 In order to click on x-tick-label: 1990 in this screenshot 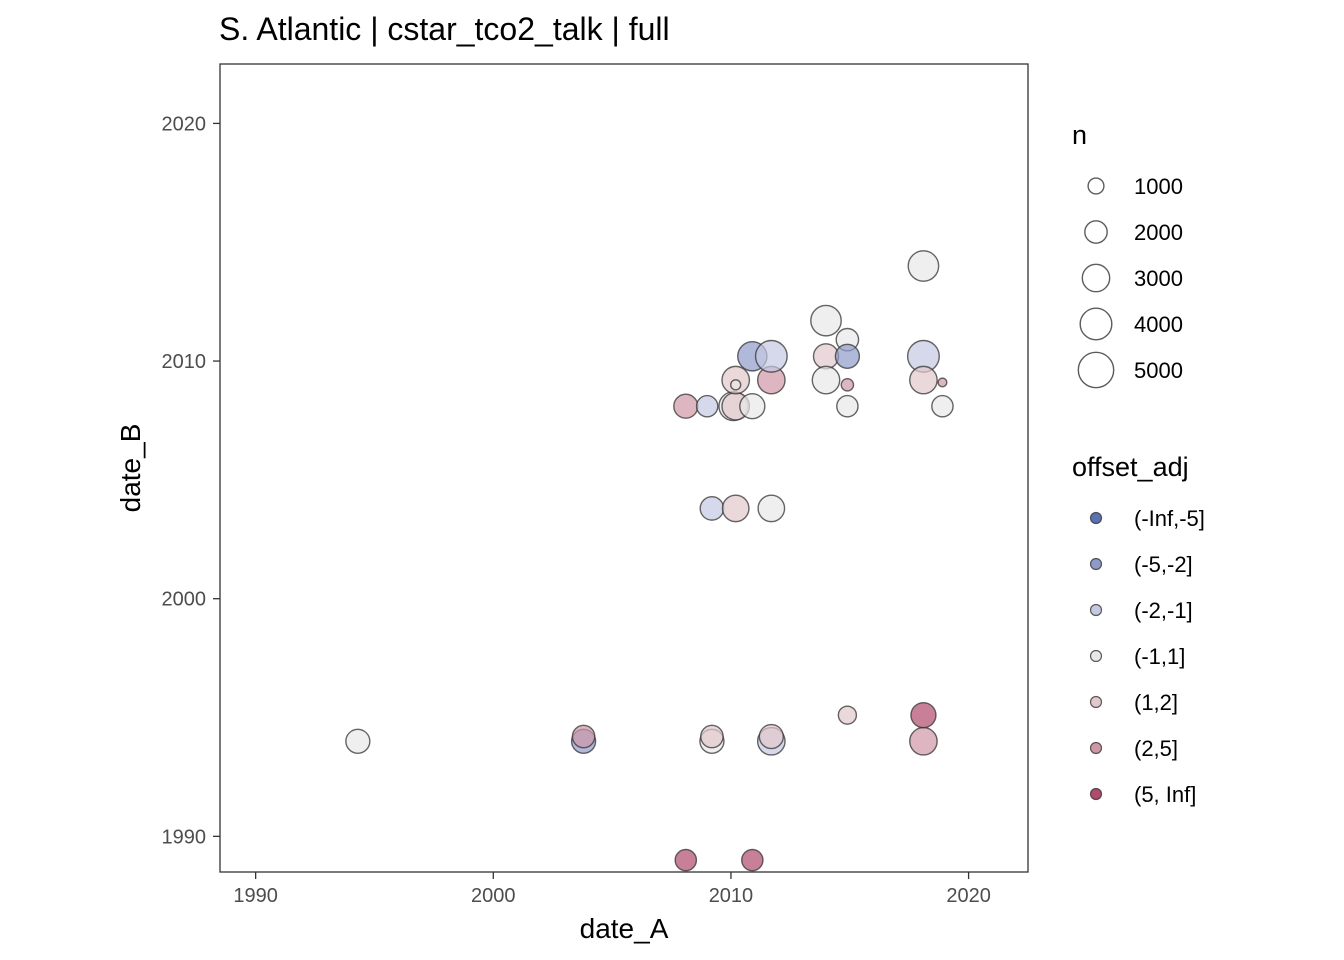, I will do `click(255, 896)`.